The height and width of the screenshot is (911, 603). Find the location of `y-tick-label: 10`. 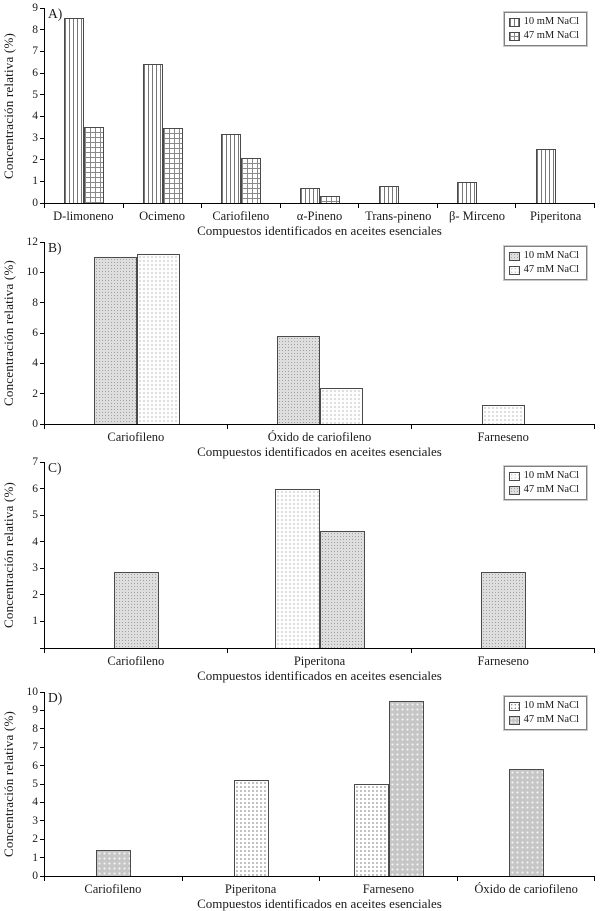

y-tick-label: 10 is located at coordinates (32, 692).